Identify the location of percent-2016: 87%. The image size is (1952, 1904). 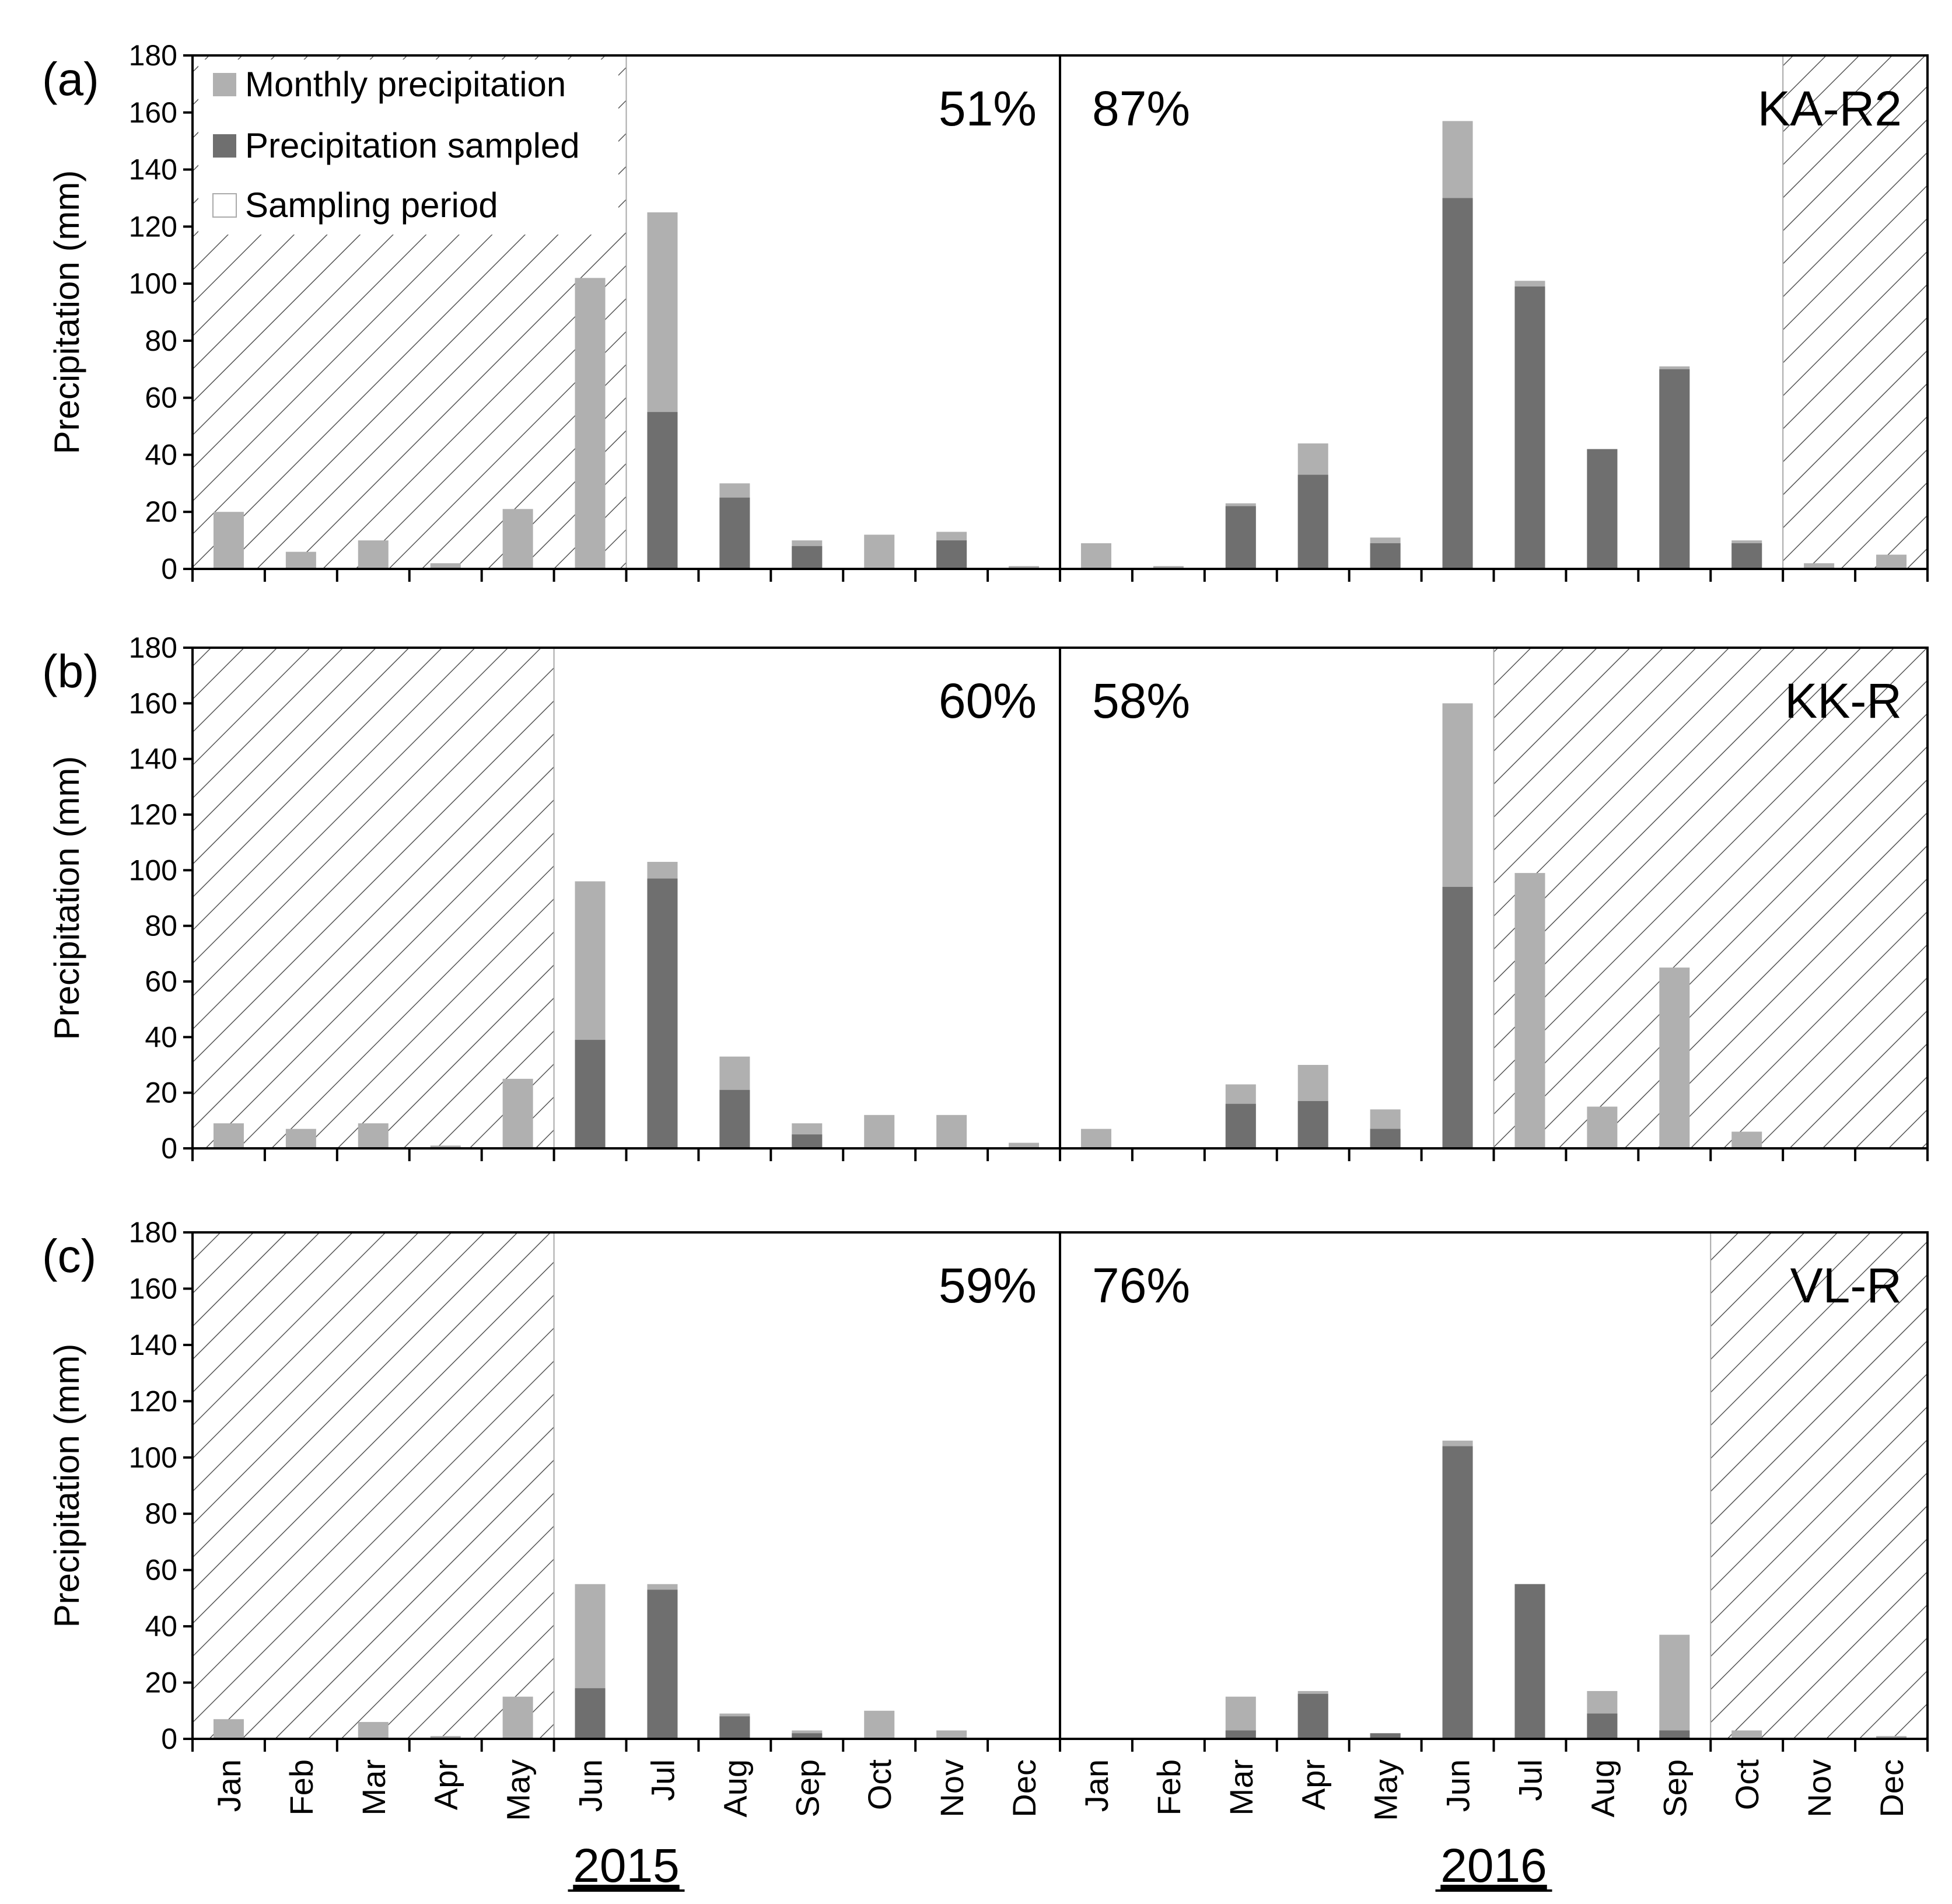
(1141, 108).